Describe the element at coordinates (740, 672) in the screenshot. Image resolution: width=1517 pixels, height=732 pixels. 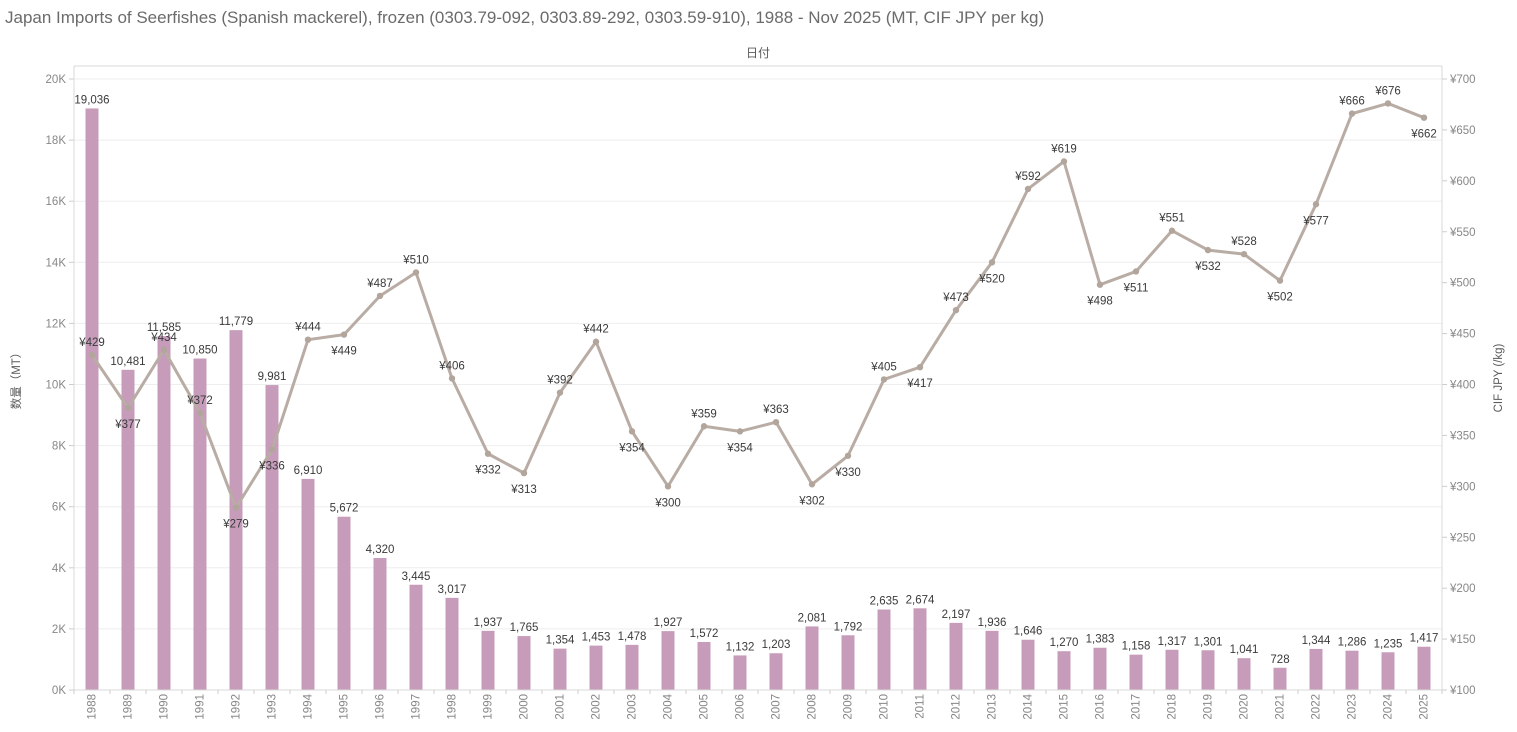
I see `bar-2006` at that location.